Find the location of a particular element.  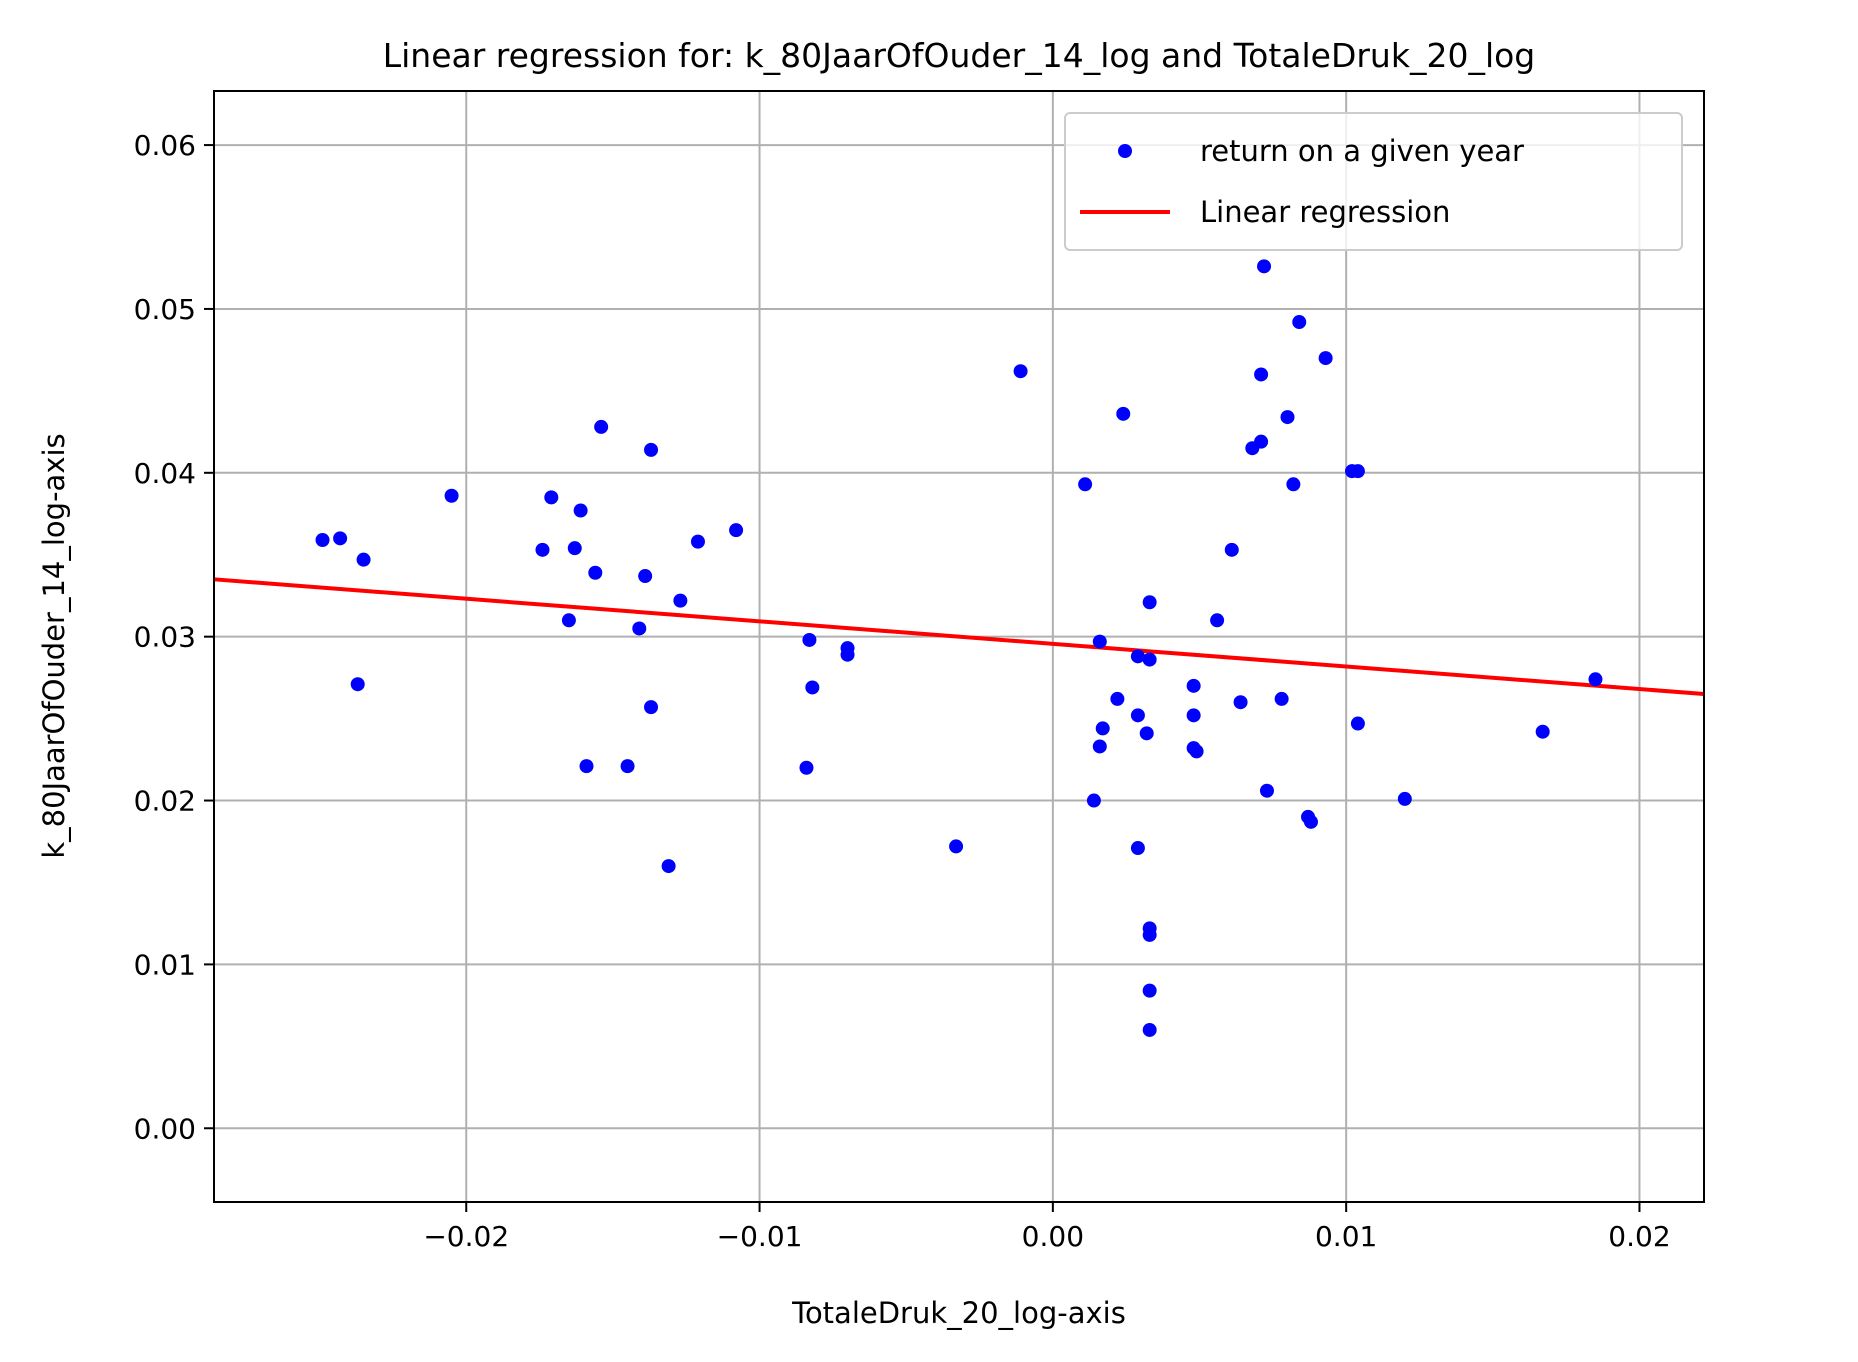

x-axis: −0.02 −0.01 0.00 0.01 0.02 is located at coordinates (1047, 1227).